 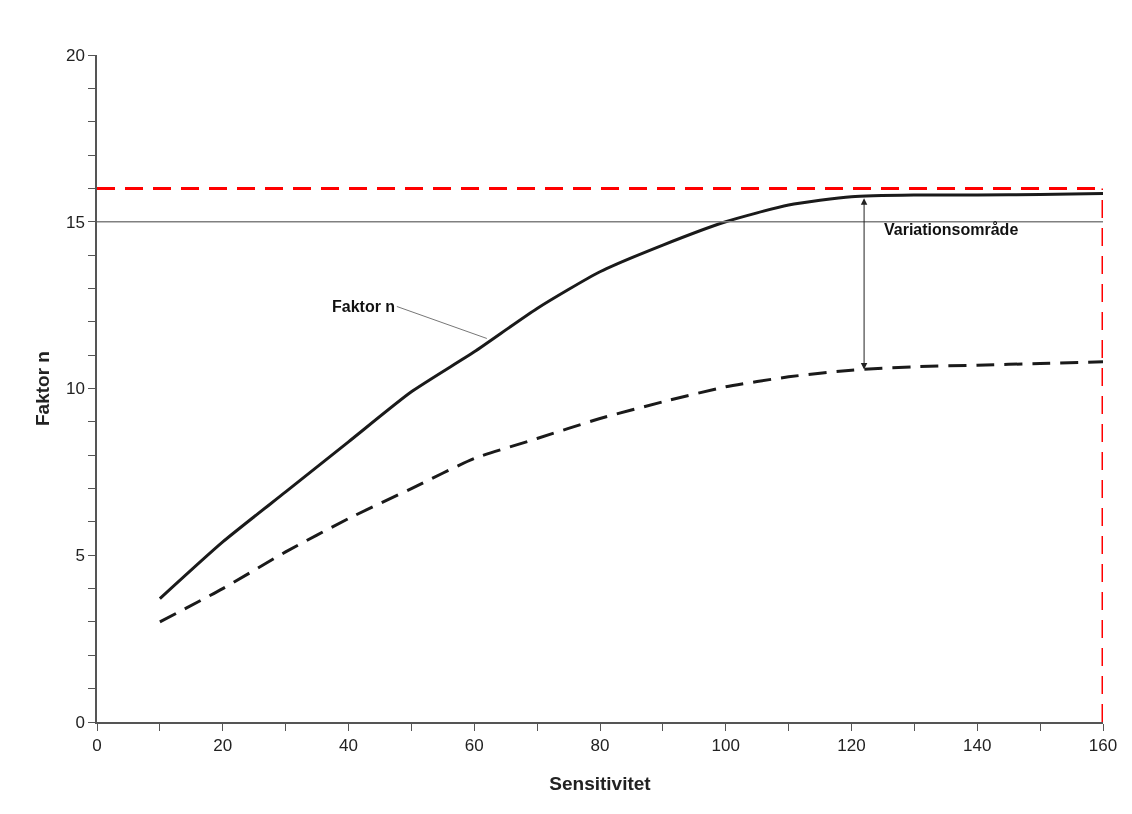 What do you see at coordinates (223, 746) in the screenshot?
I see `x-tick-label: 20` at bounding box center [223, 746].